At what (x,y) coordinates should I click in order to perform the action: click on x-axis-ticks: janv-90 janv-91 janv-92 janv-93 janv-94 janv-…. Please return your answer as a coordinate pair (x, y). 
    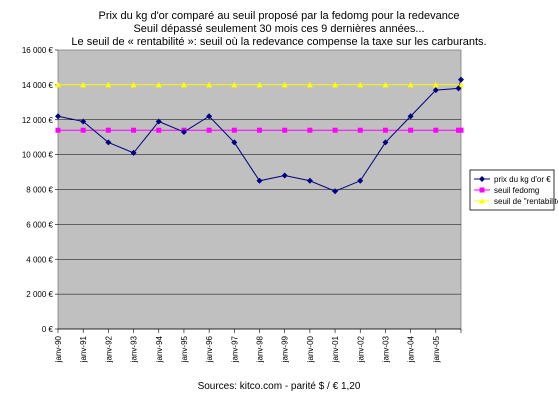
    Looking at the image, I should click on (258, 345).